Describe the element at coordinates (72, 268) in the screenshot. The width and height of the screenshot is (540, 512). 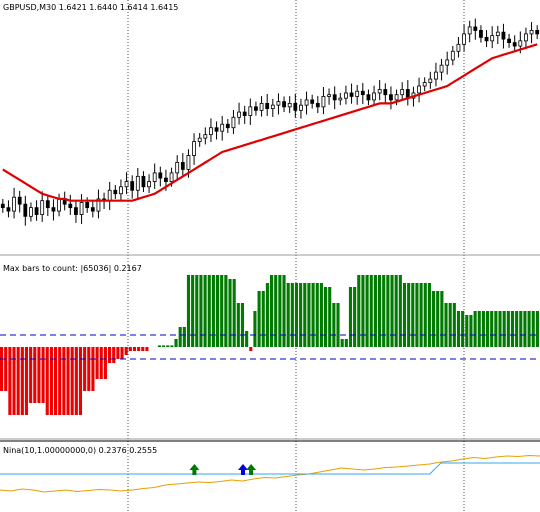
I see `histogram-header: Max bars to count: |65036| 0.2167` at that location.